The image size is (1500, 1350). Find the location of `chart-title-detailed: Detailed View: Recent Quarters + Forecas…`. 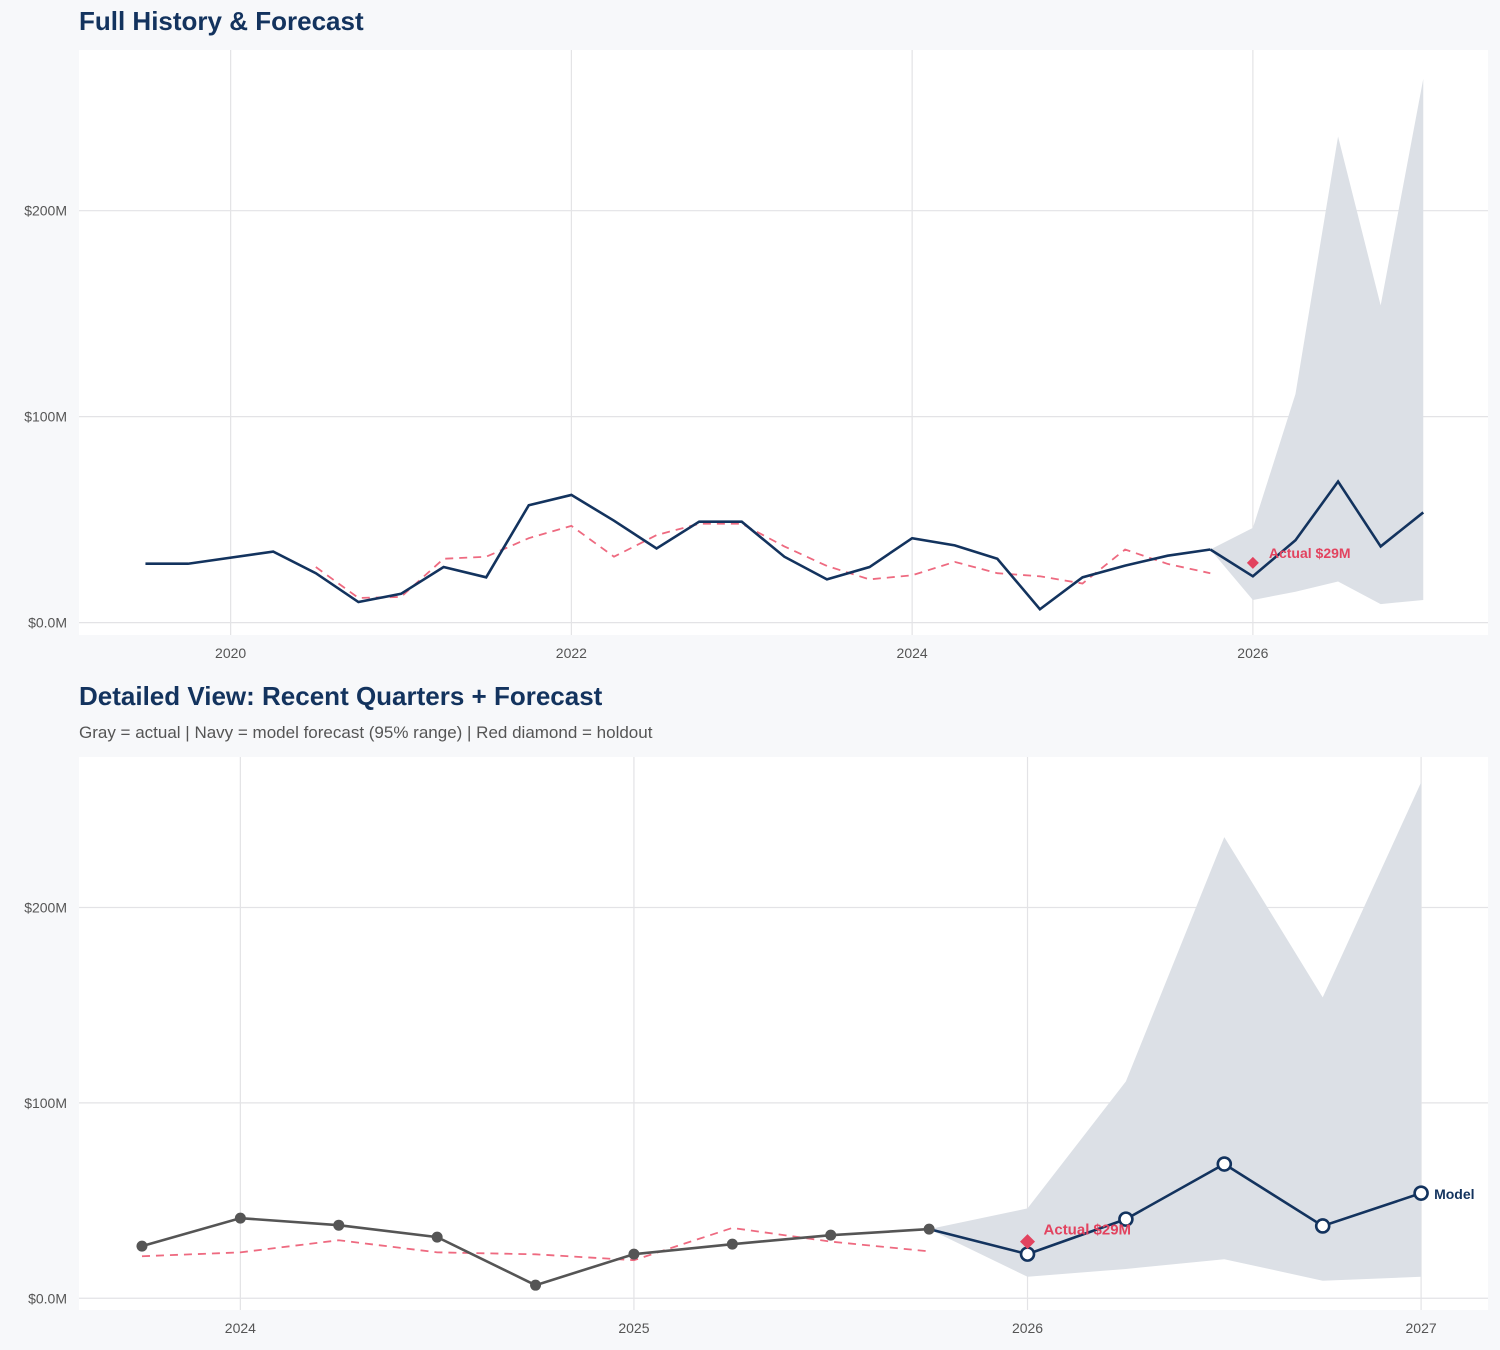

chart-title-detailed: Detailed View: Recent Quarters + Forecas… is located at coordinates (341, 696).